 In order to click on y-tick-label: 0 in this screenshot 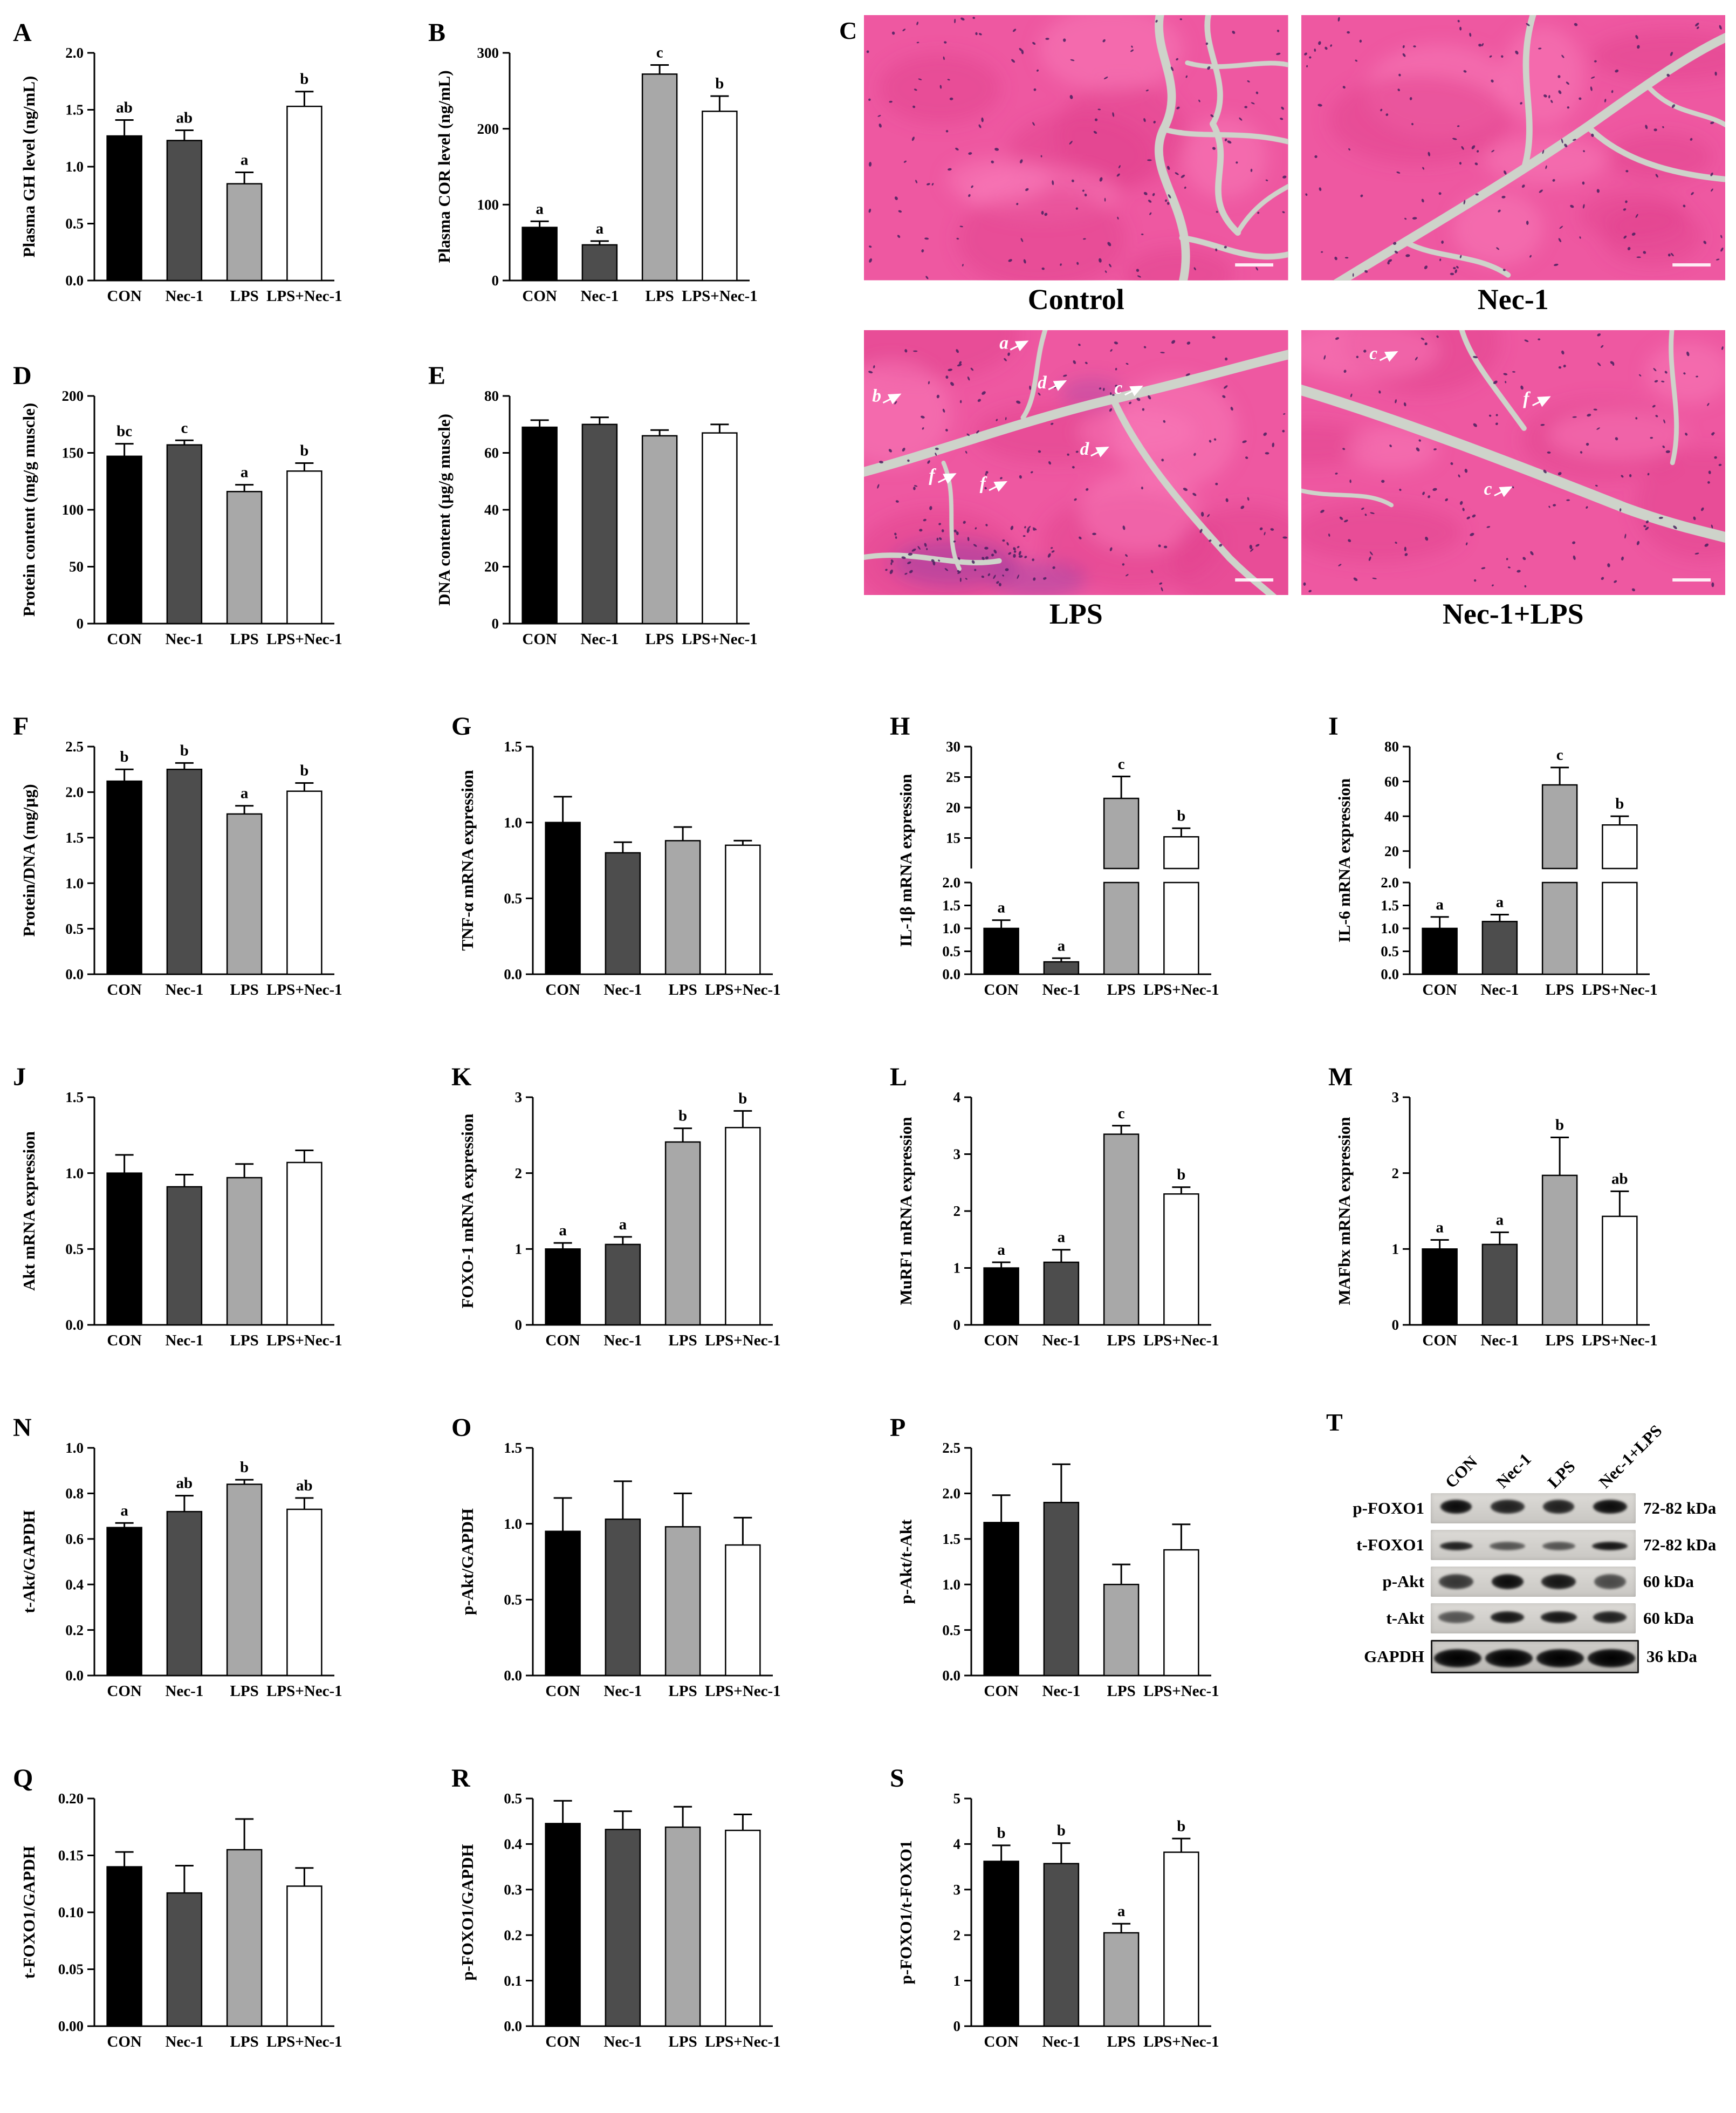, I will do `click(80, 624)`.